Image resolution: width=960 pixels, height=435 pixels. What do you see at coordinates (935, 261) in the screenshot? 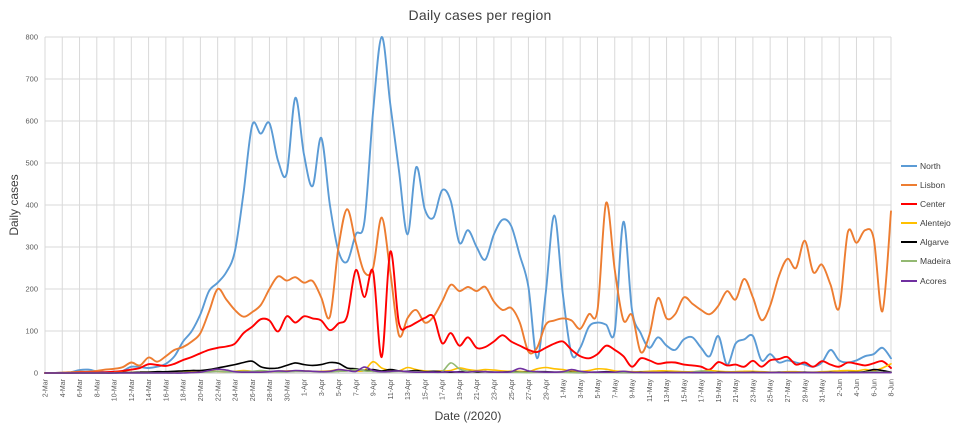
I see `legend-label-madeira: Madeira` at bounding box center [935, 261].